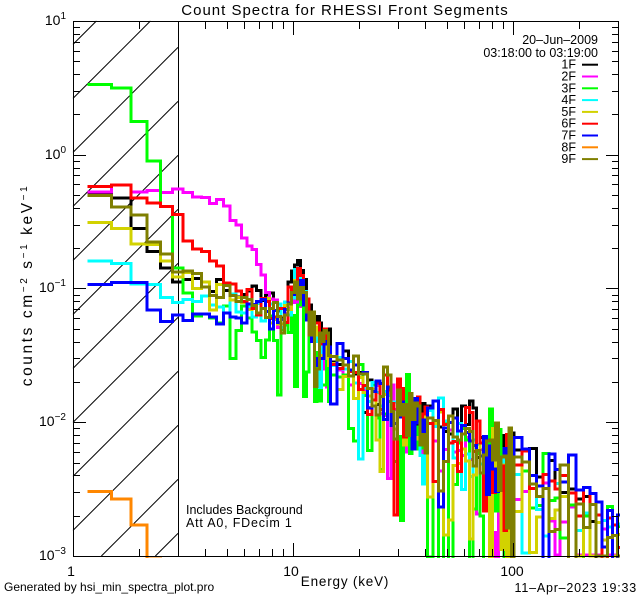 The width and height of the screenshot is (640, 600). What do you see at coordinates (568, 136) in the screenshot?
I see `svg-text: 7F` at bounding box center [568, 136].